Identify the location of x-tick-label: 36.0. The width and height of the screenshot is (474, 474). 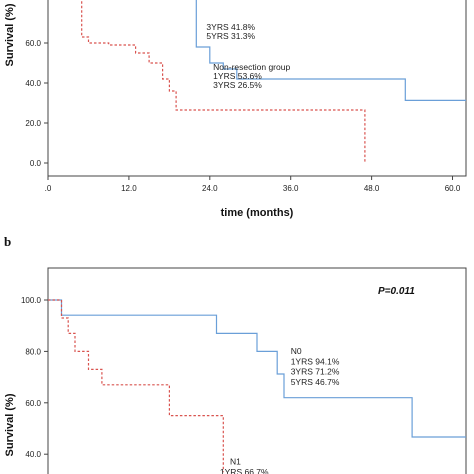
(291, 188).